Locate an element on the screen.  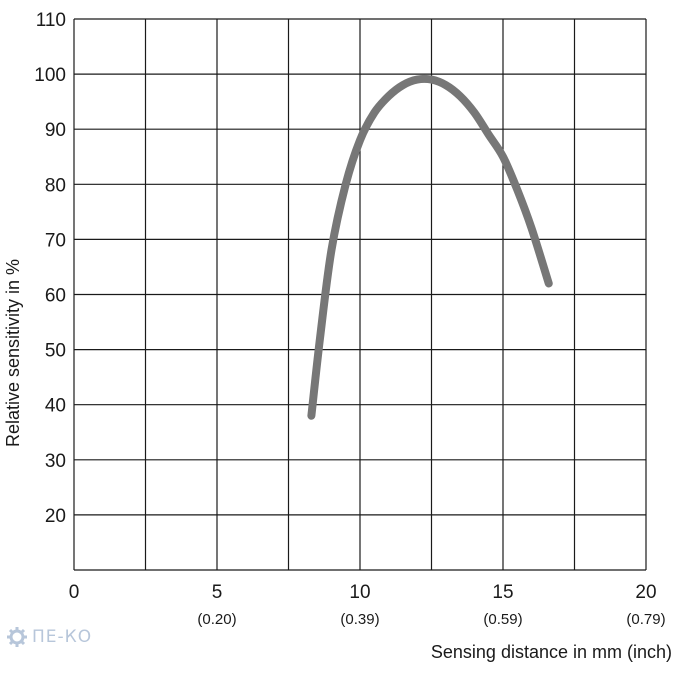
y-tick-label: 80 is located at coordinates (55, 185).